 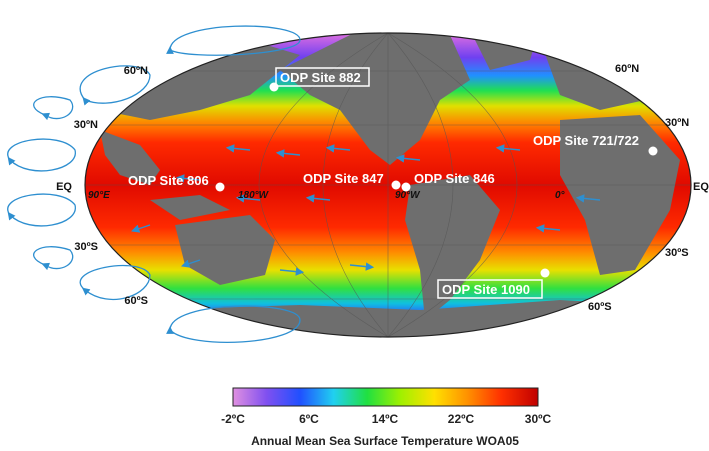 I want to click on site-1090: ODP Site 1090, so click(x=493, y=283).